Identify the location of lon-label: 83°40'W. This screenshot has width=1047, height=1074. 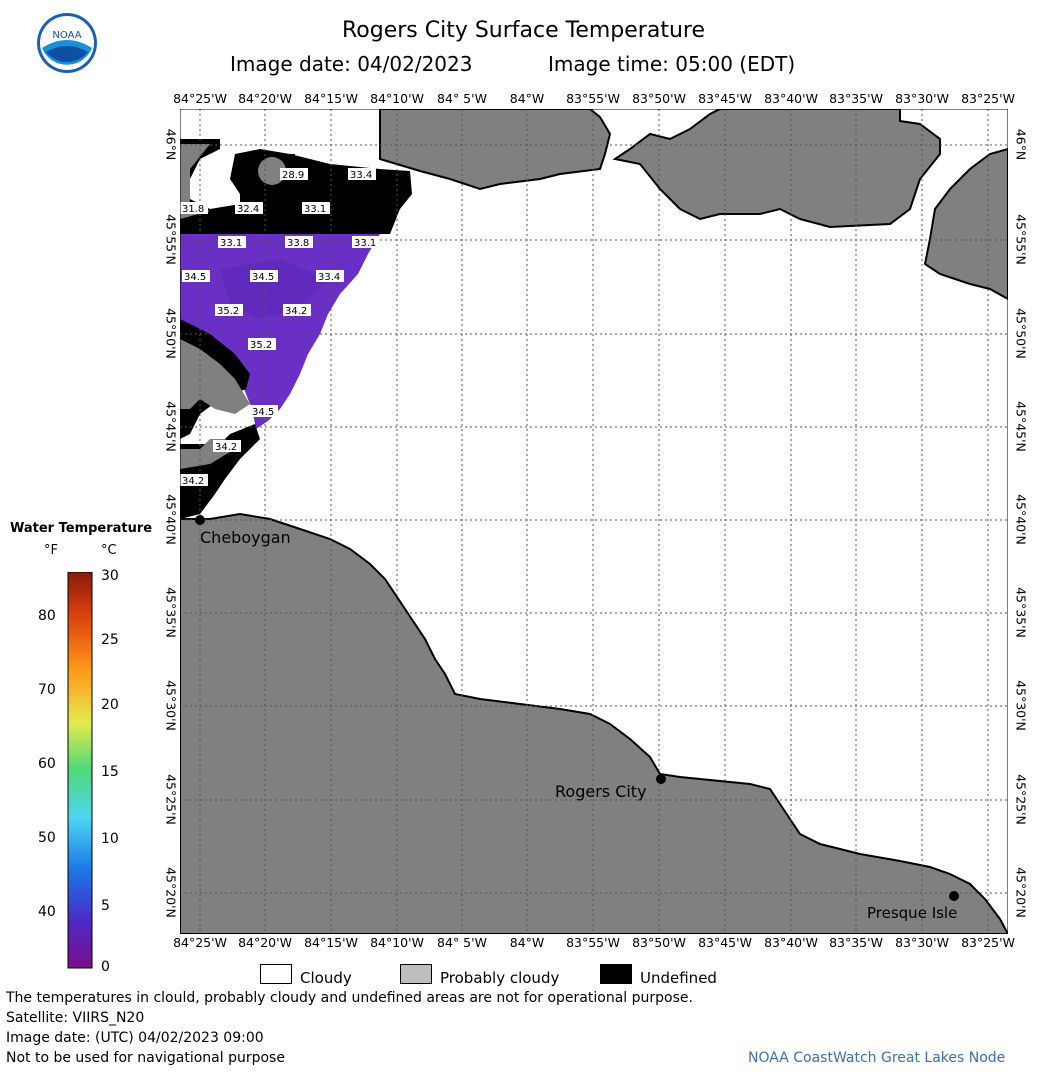
(791, 942).